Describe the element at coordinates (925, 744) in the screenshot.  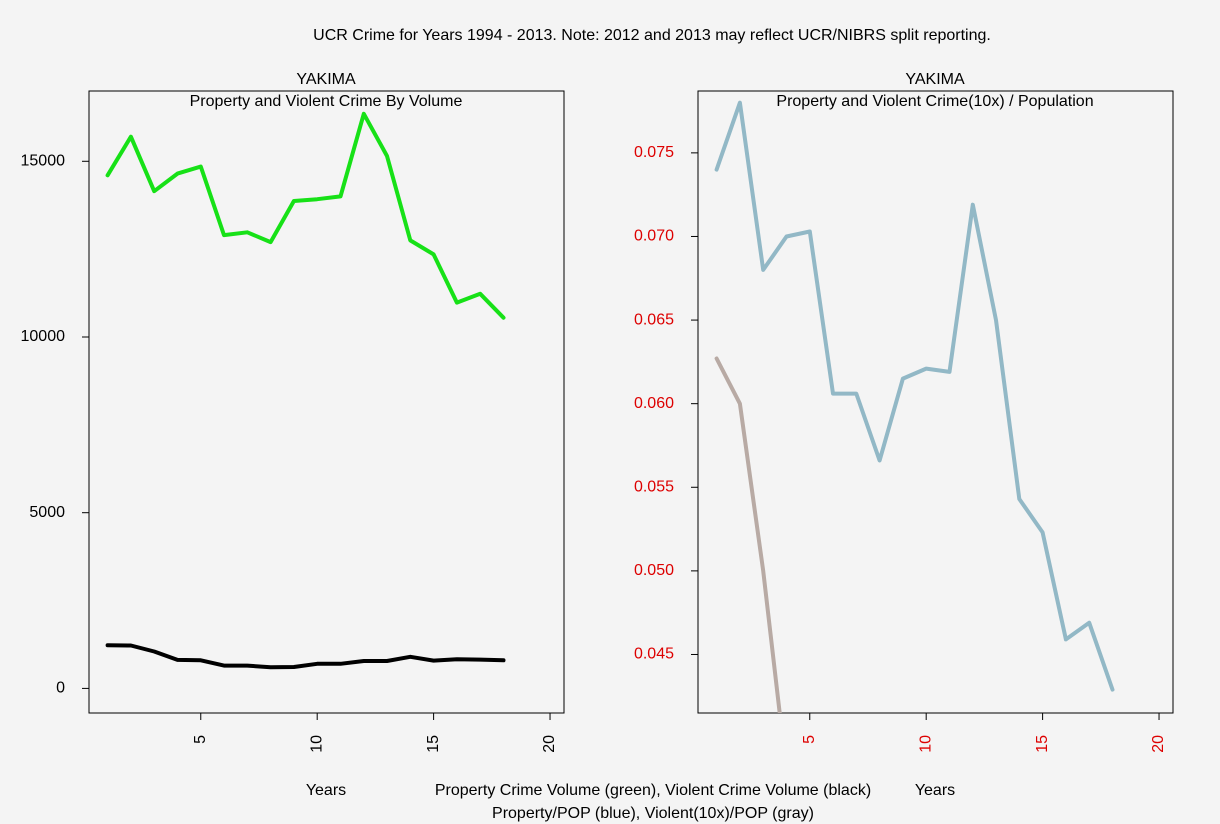
I see `right-x-tick-label: 10` at that location.